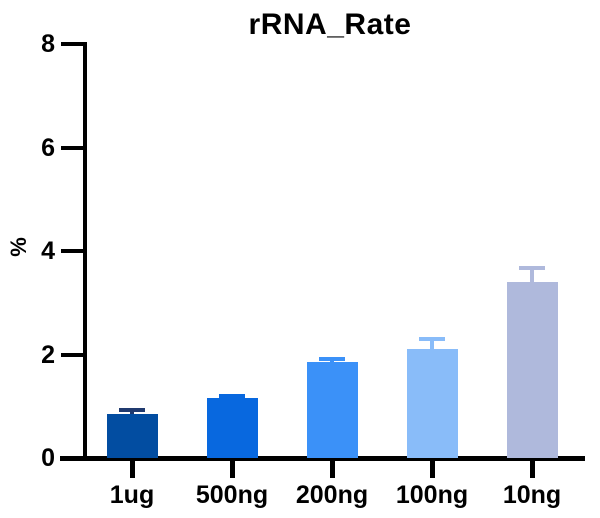 The image size is (600, 518). Describe the element at coordinates (332, 410) in the screenshot. I see `bar-200ng` at that location.